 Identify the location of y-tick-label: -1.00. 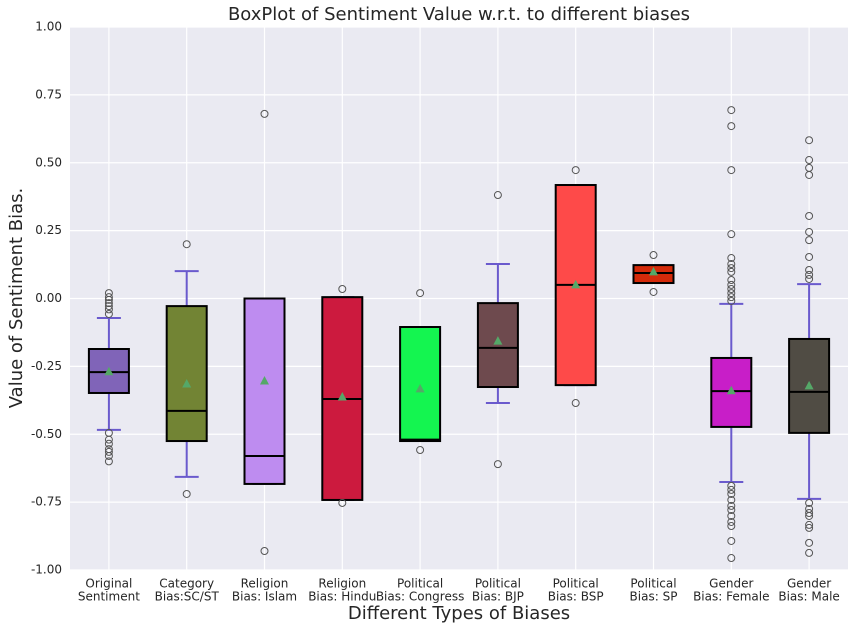
(46, 570).